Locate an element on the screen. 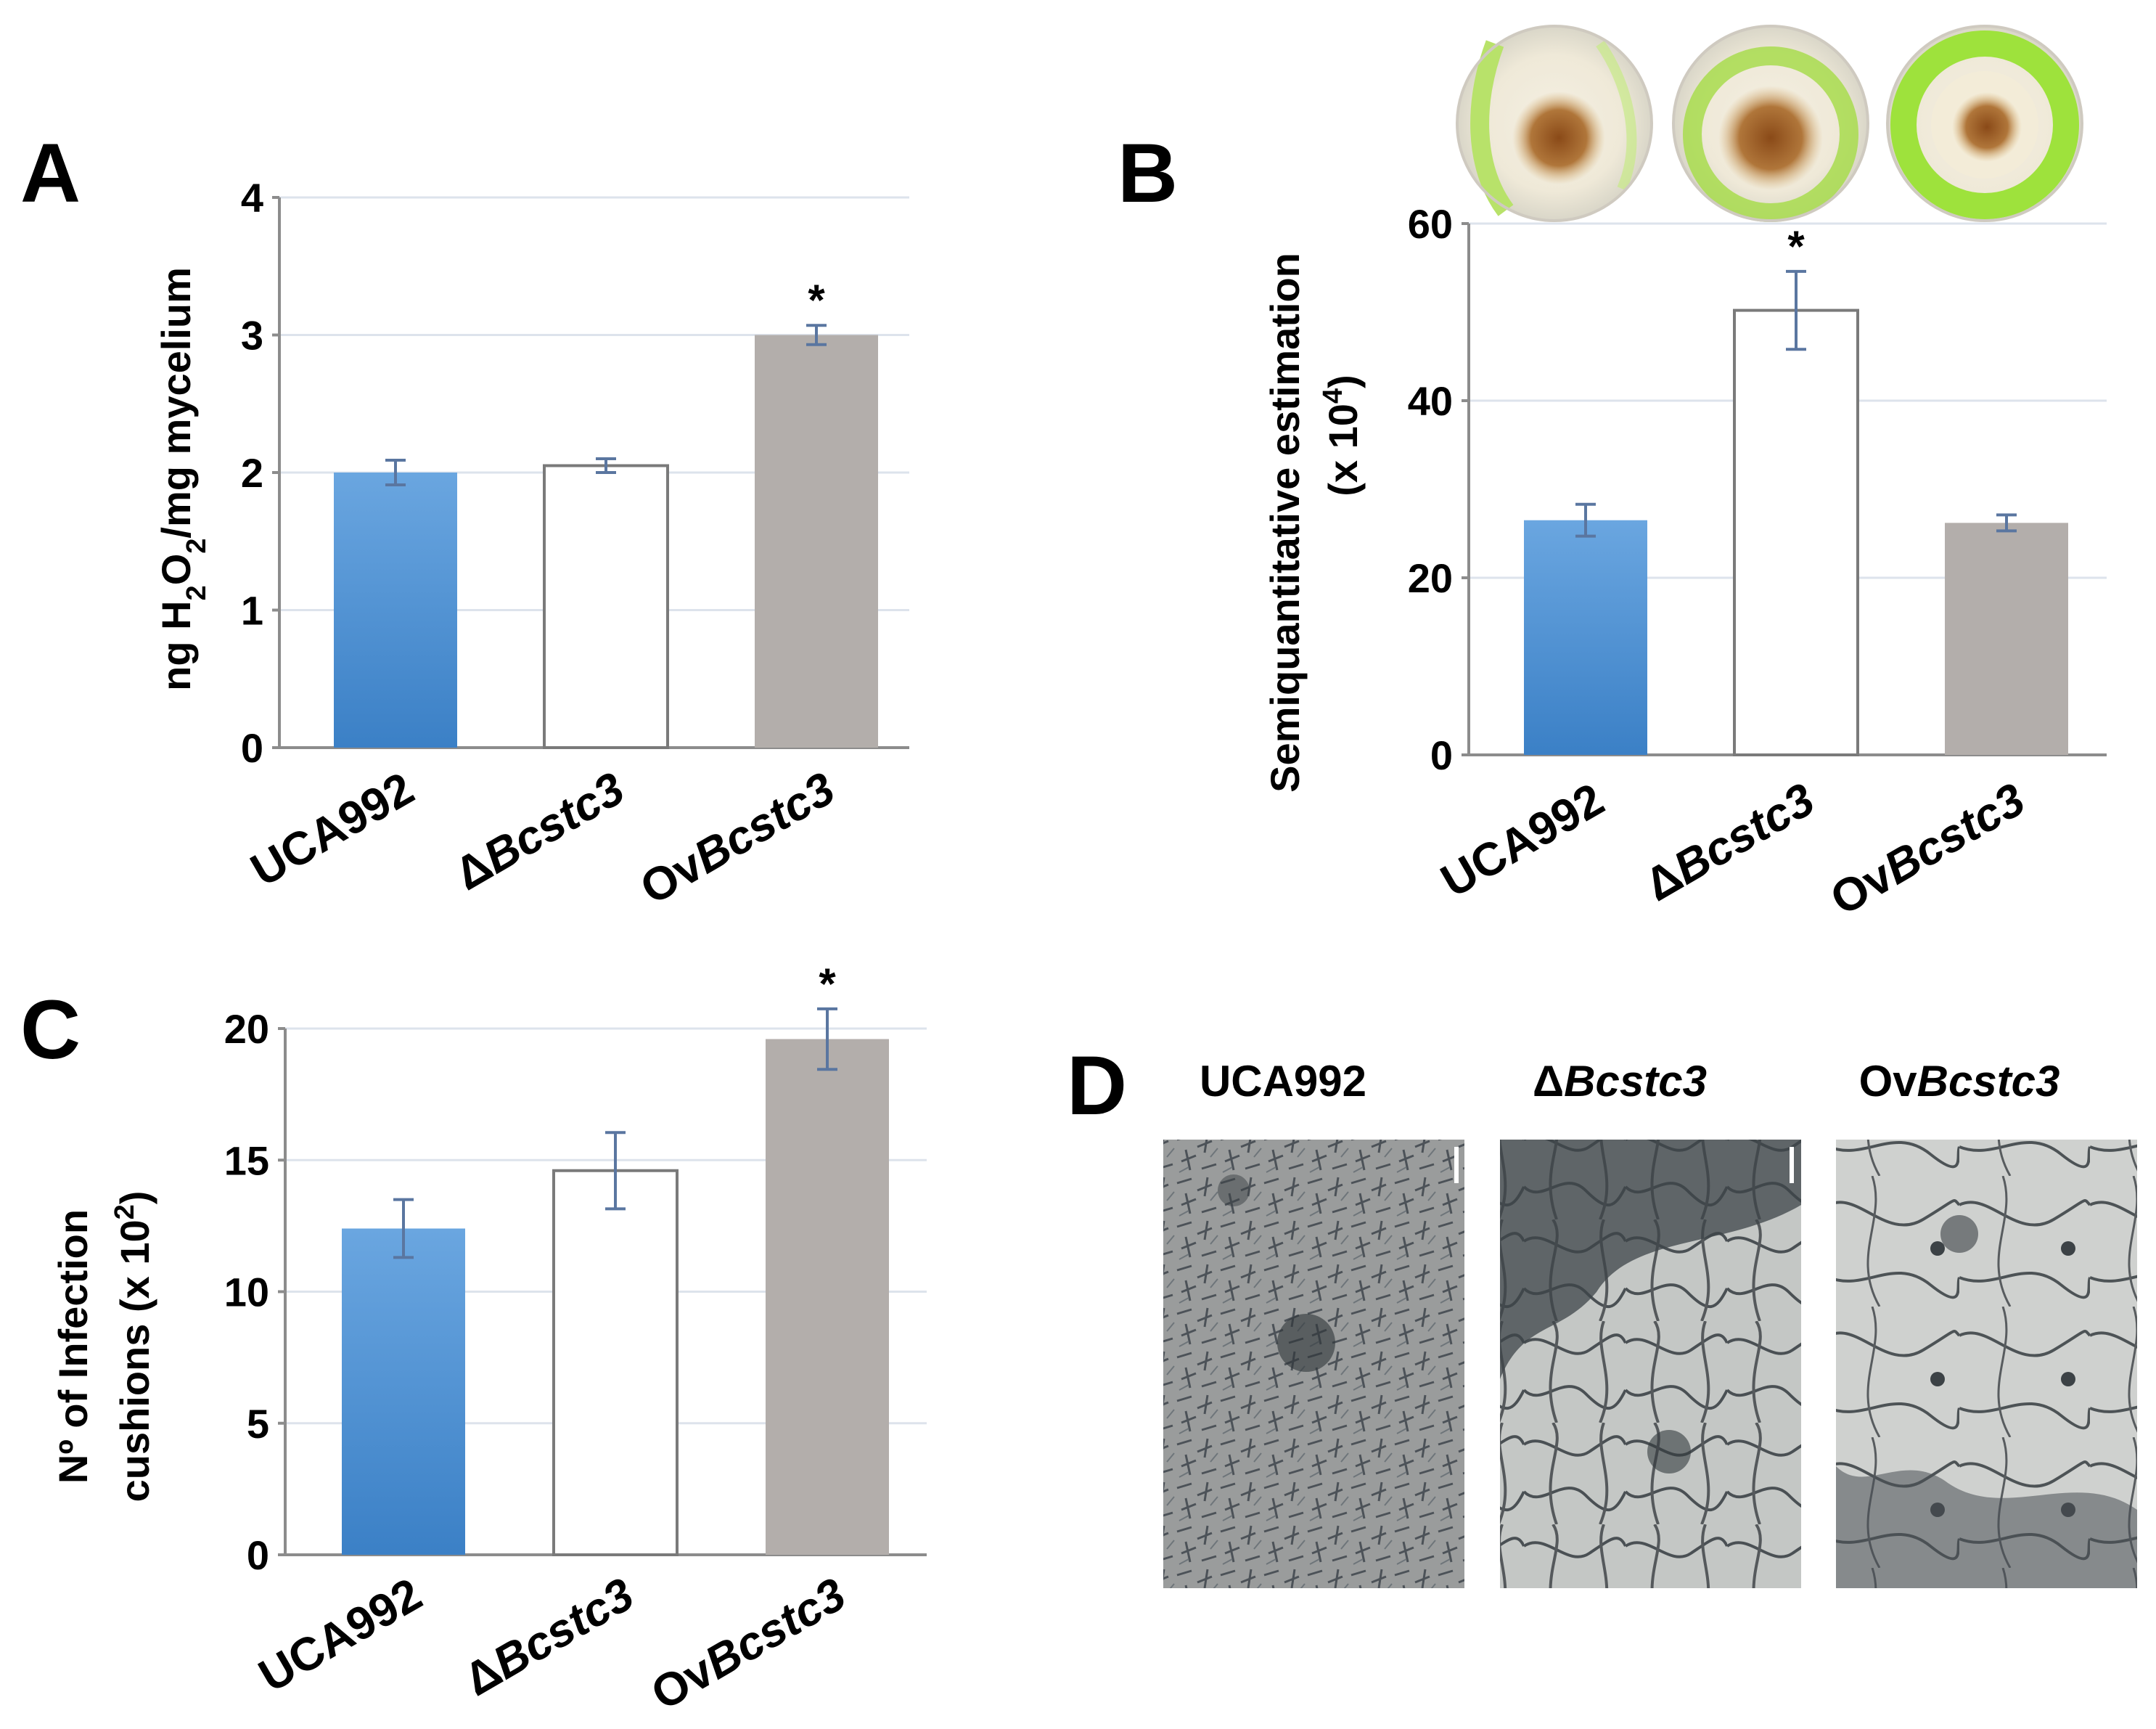 The height and width of the screenshot is (1729, 2156). chart-a-bar-wt is located at coordinates (395, 610).